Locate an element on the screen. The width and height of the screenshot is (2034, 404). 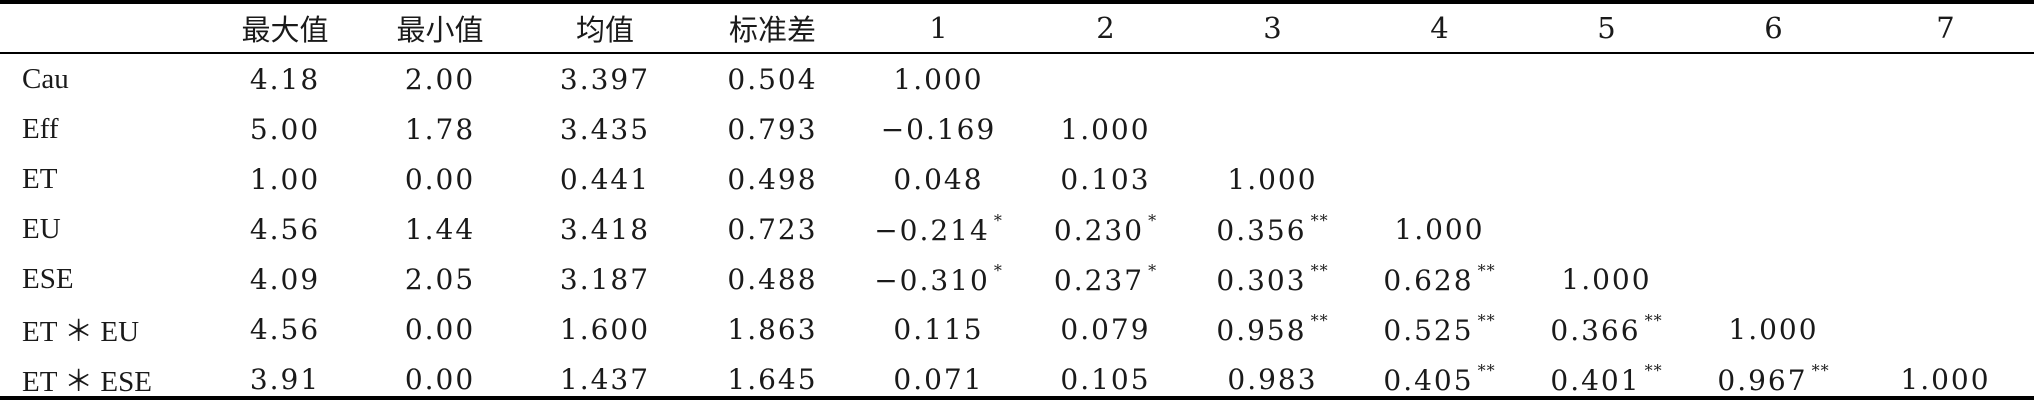
stat-cell-mean: 0.441 is located at coordinates (605, 179).